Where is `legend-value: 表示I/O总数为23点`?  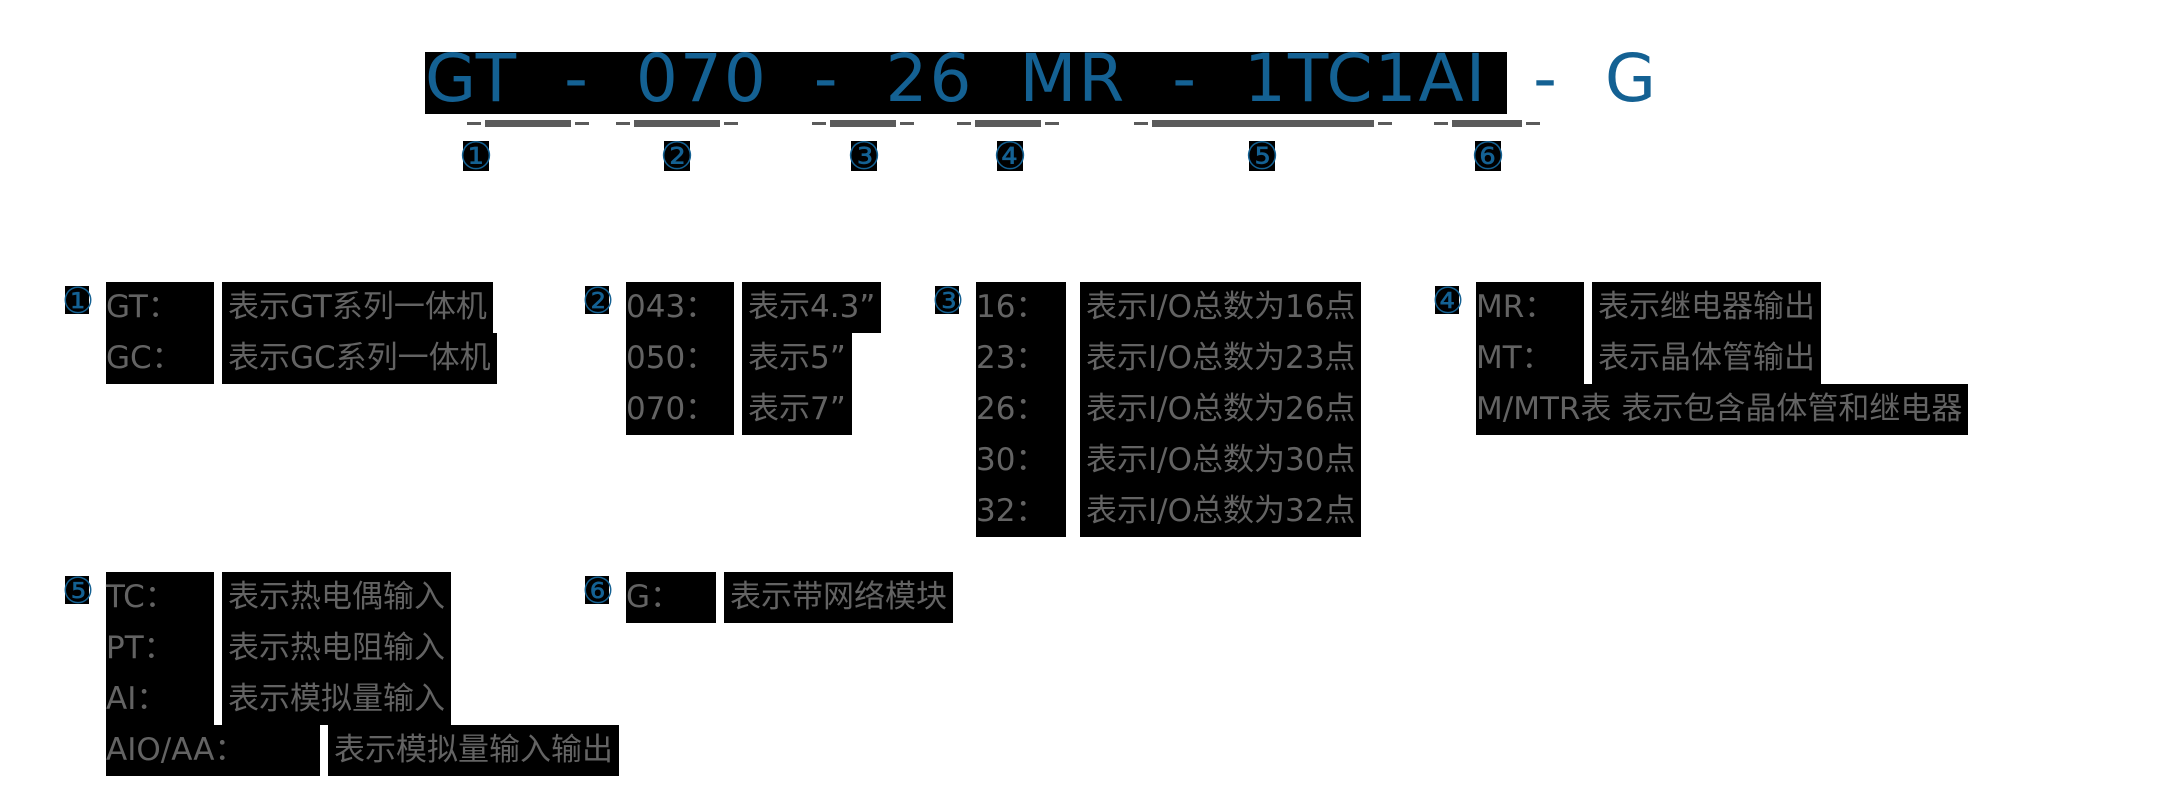 legend-value: 表示I/O总数为23点 is located at coordinates (1221, 358).